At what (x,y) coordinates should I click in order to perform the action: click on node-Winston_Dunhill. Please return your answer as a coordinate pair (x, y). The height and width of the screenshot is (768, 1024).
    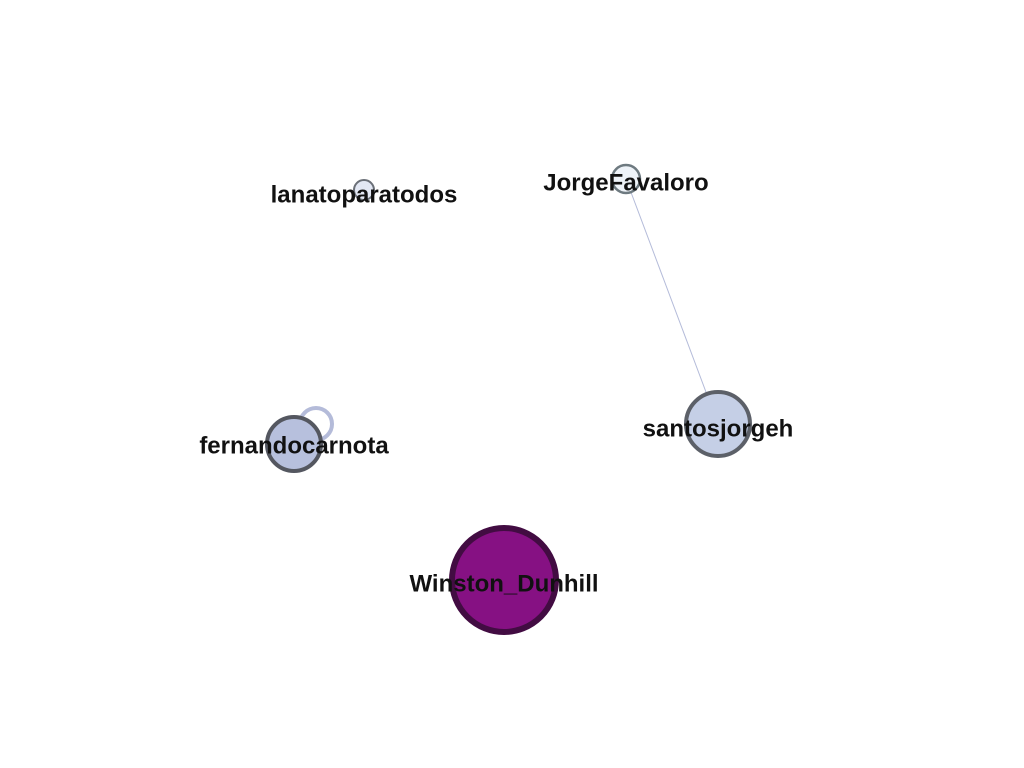
    Looking at the image, I should click on (504, 580).